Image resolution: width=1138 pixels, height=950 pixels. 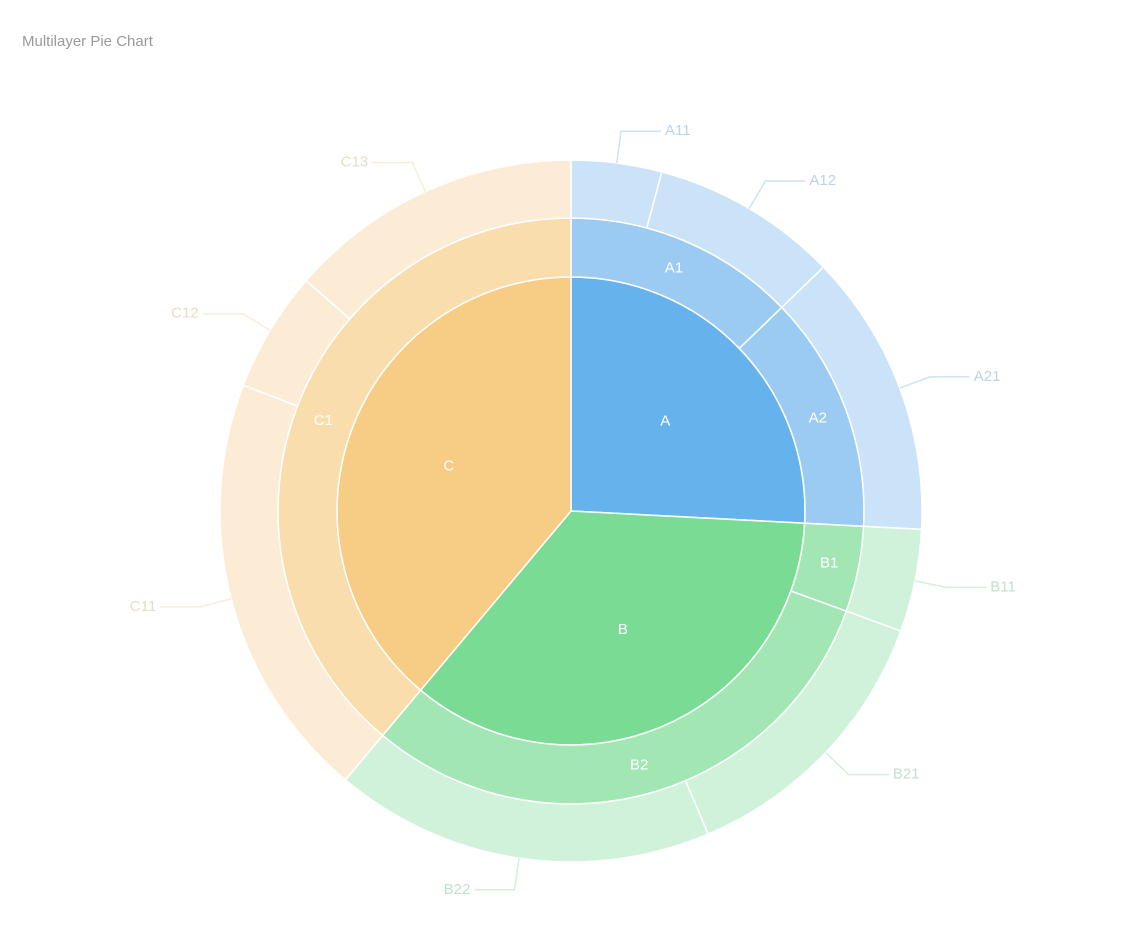 What do you see at coordinates (623, 629) in the screenshot?
I see `sector-label: B` at bounding box center [623, 629].